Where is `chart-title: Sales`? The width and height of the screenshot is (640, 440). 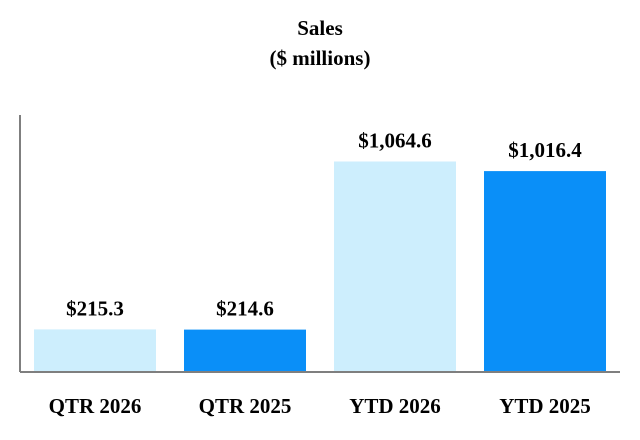 chart-title: Sales is located at coordinates (320, 28).